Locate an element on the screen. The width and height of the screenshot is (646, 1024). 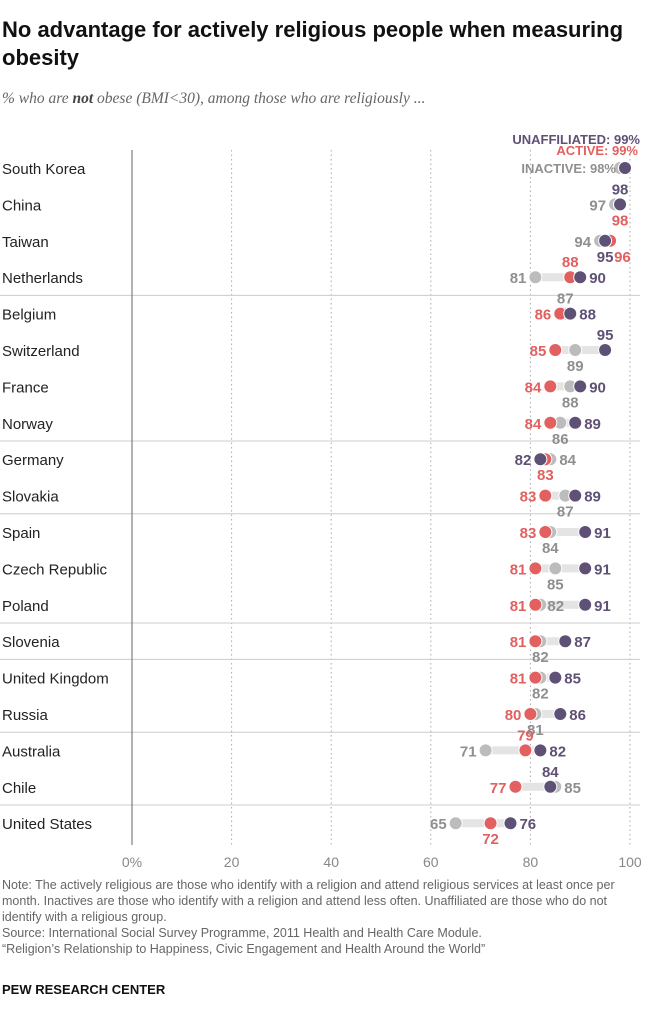
legend-inactive: INACTIVE: 98% is located at coordinates (568, 168).